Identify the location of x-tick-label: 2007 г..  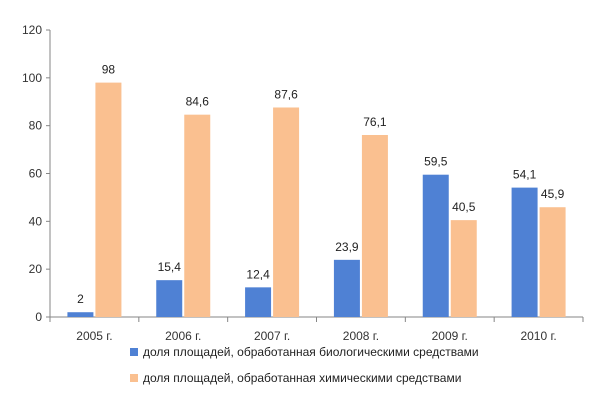
(272, 336).